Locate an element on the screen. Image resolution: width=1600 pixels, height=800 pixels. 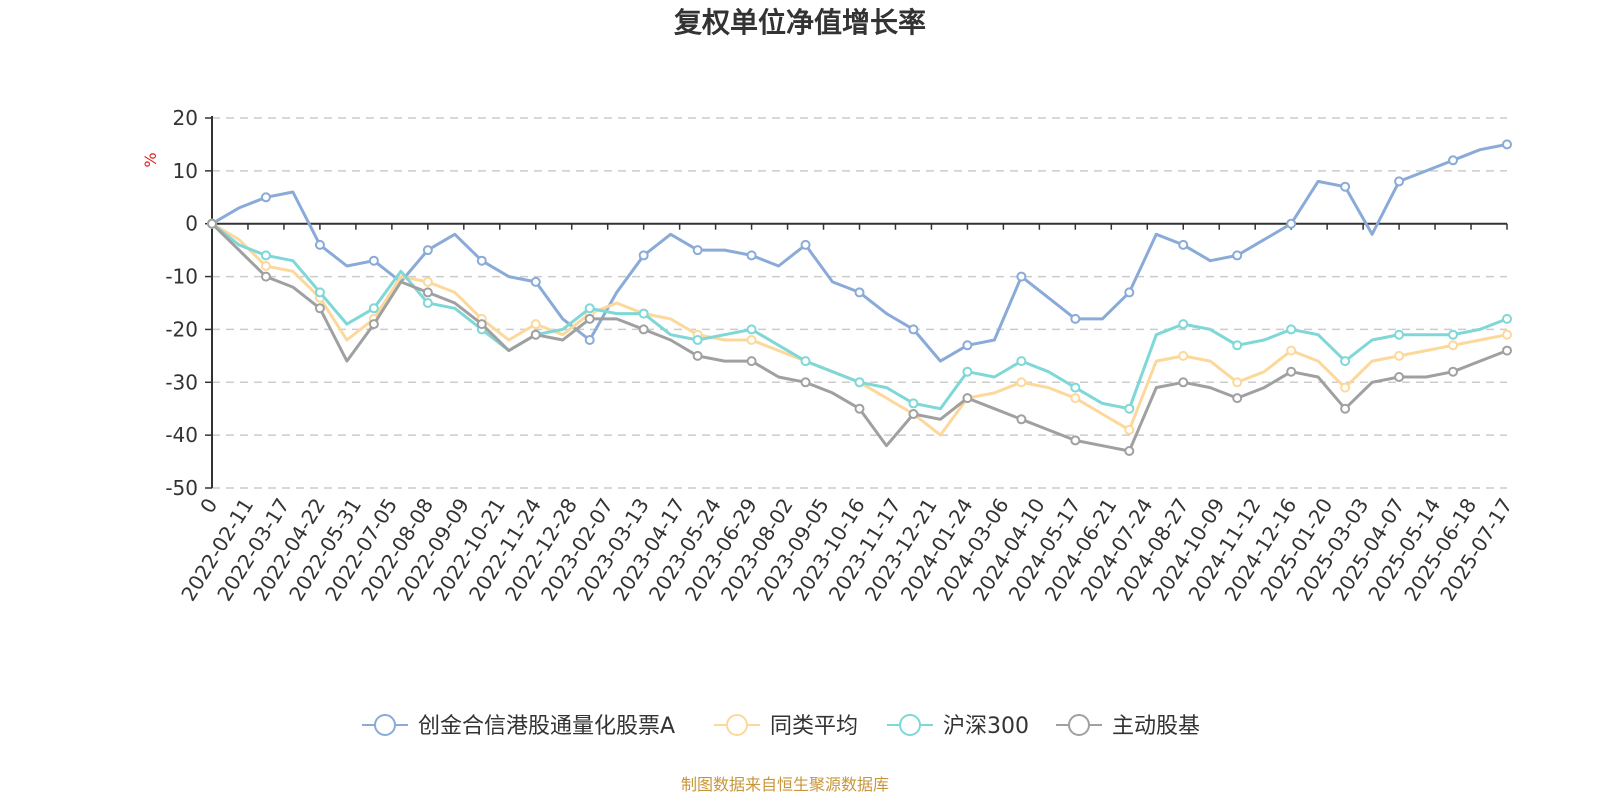
legend-item-3: 主动股基 is located at coordinates (1128, 726).